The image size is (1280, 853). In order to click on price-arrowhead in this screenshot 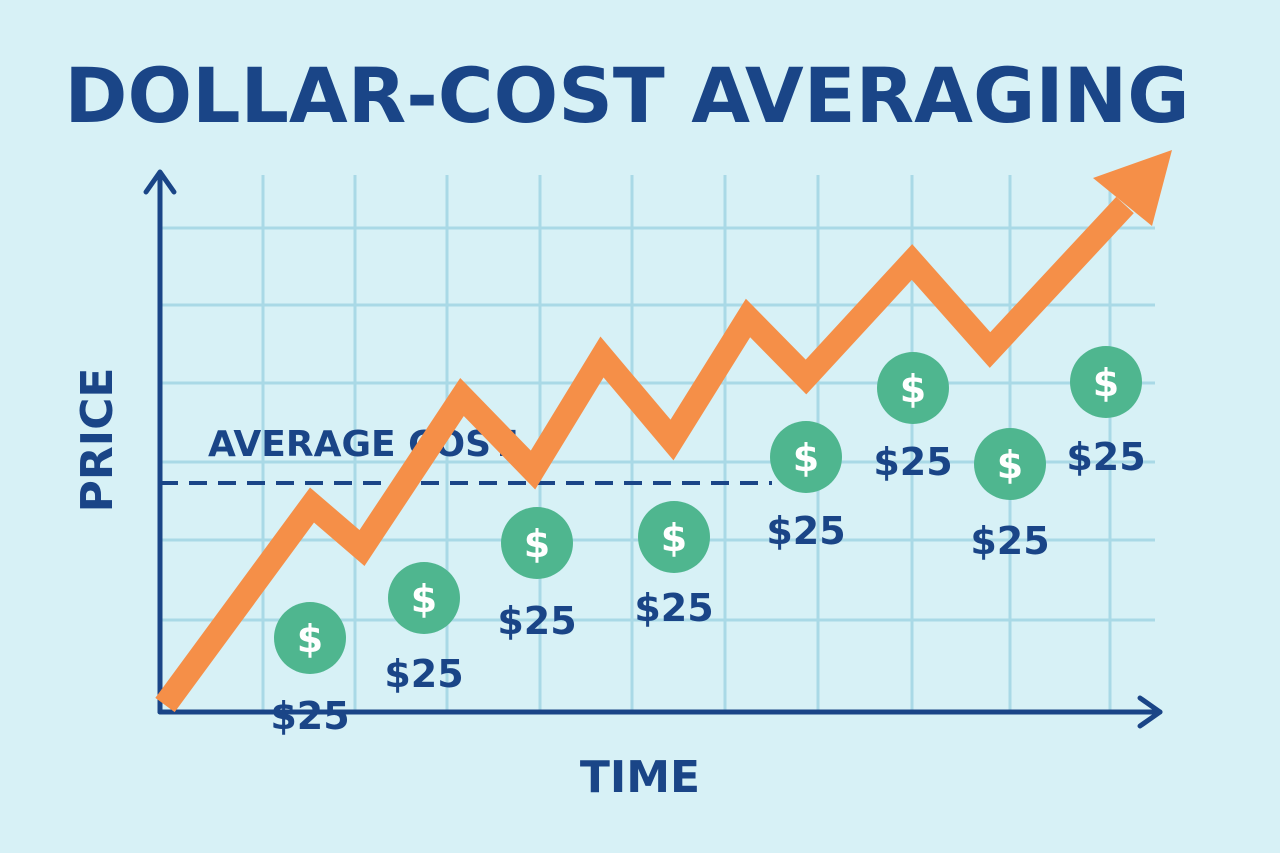, I will do `click(1132, 188)`.